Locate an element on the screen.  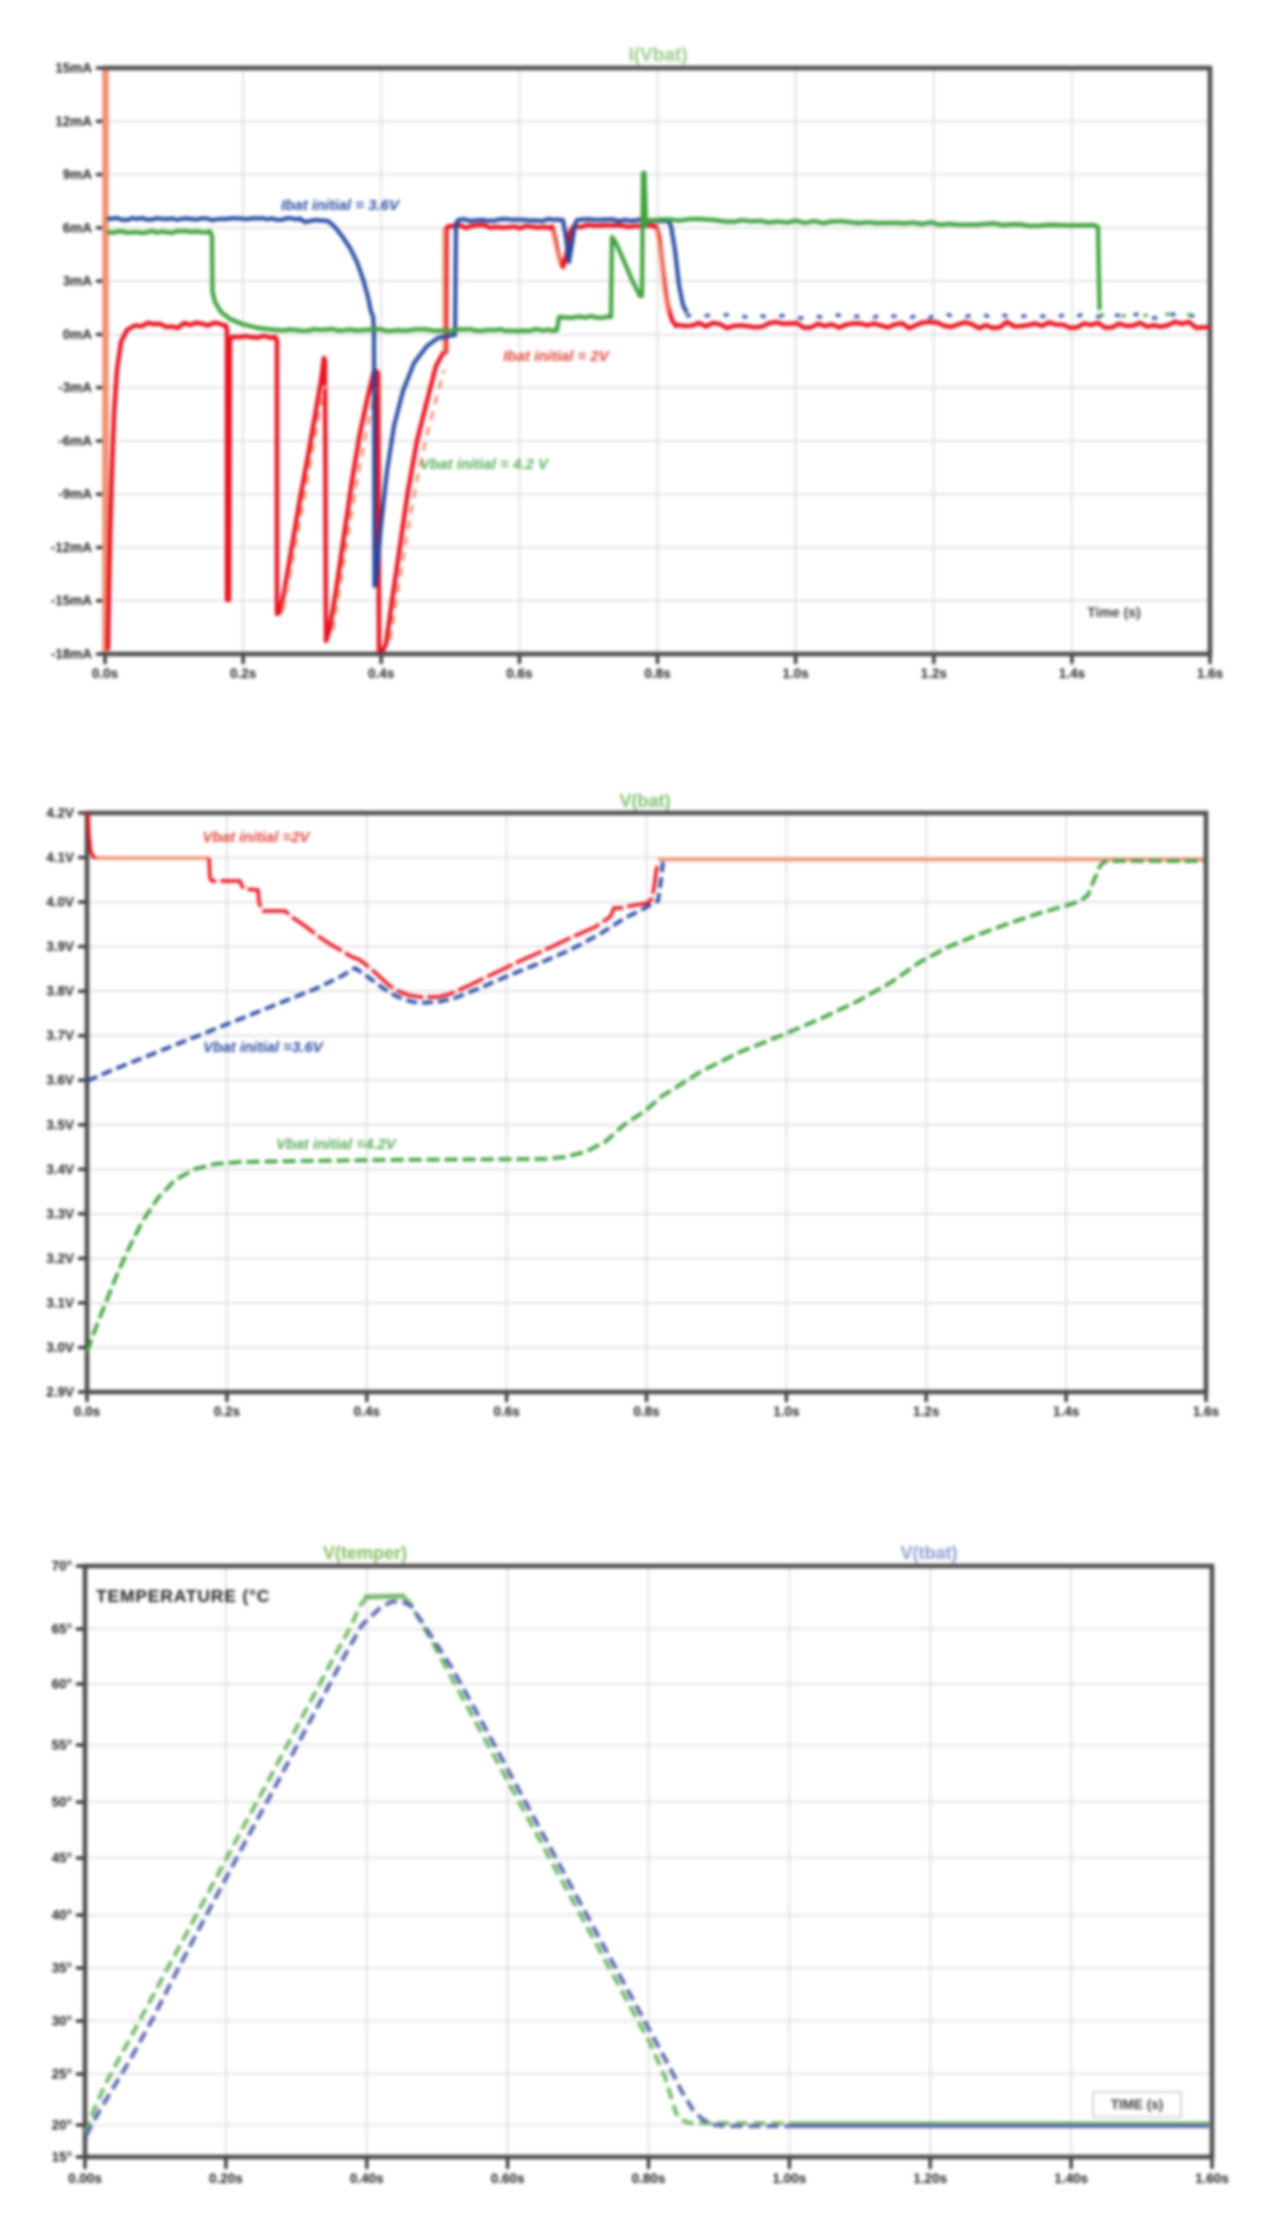
svg-text: 3.0V is located at coordinates (60, 1347).